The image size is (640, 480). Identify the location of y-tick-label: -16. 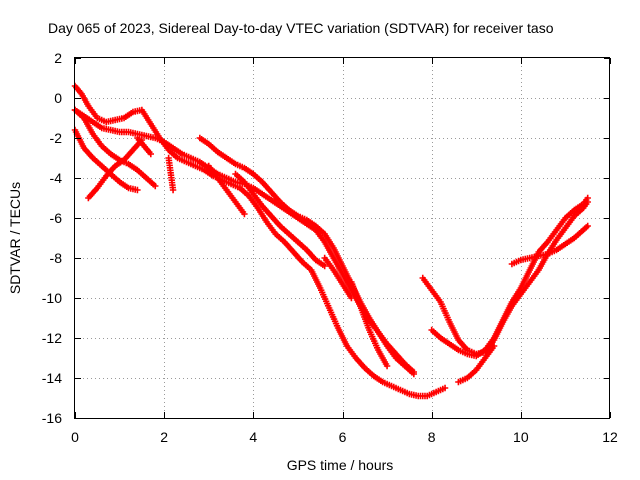
(52, 418).